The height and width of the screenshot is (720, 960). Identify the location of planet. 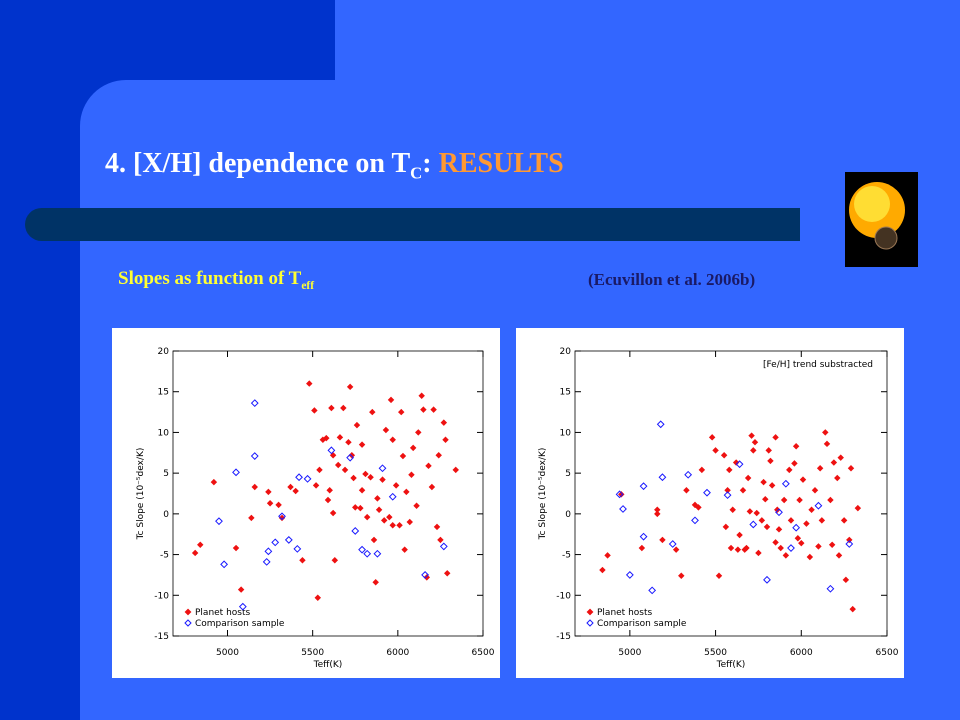
(886, 238).